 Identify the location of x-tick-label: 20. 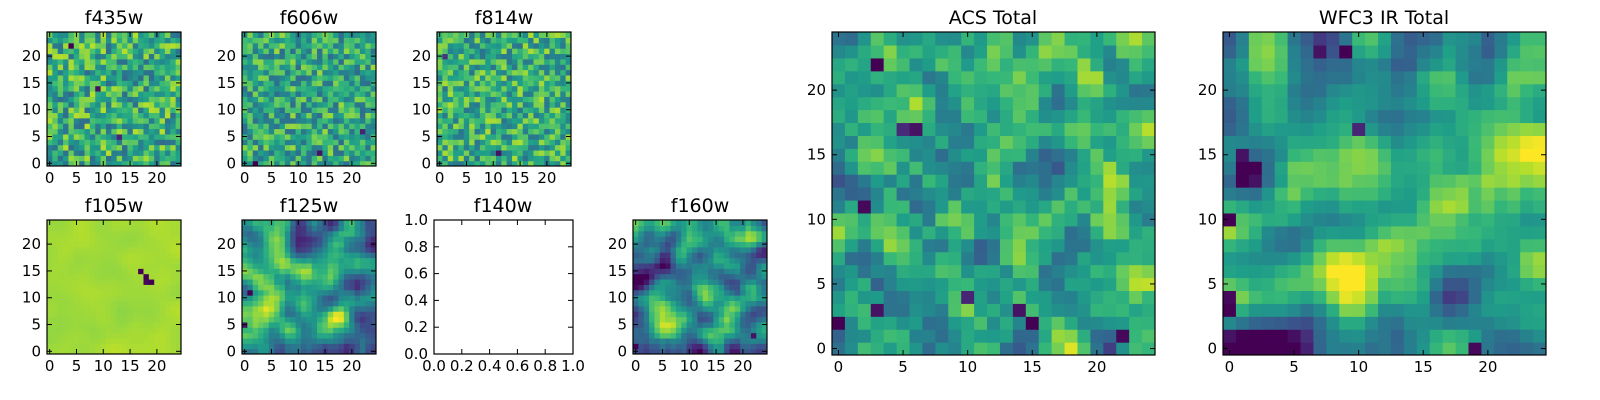
(1096, 367).